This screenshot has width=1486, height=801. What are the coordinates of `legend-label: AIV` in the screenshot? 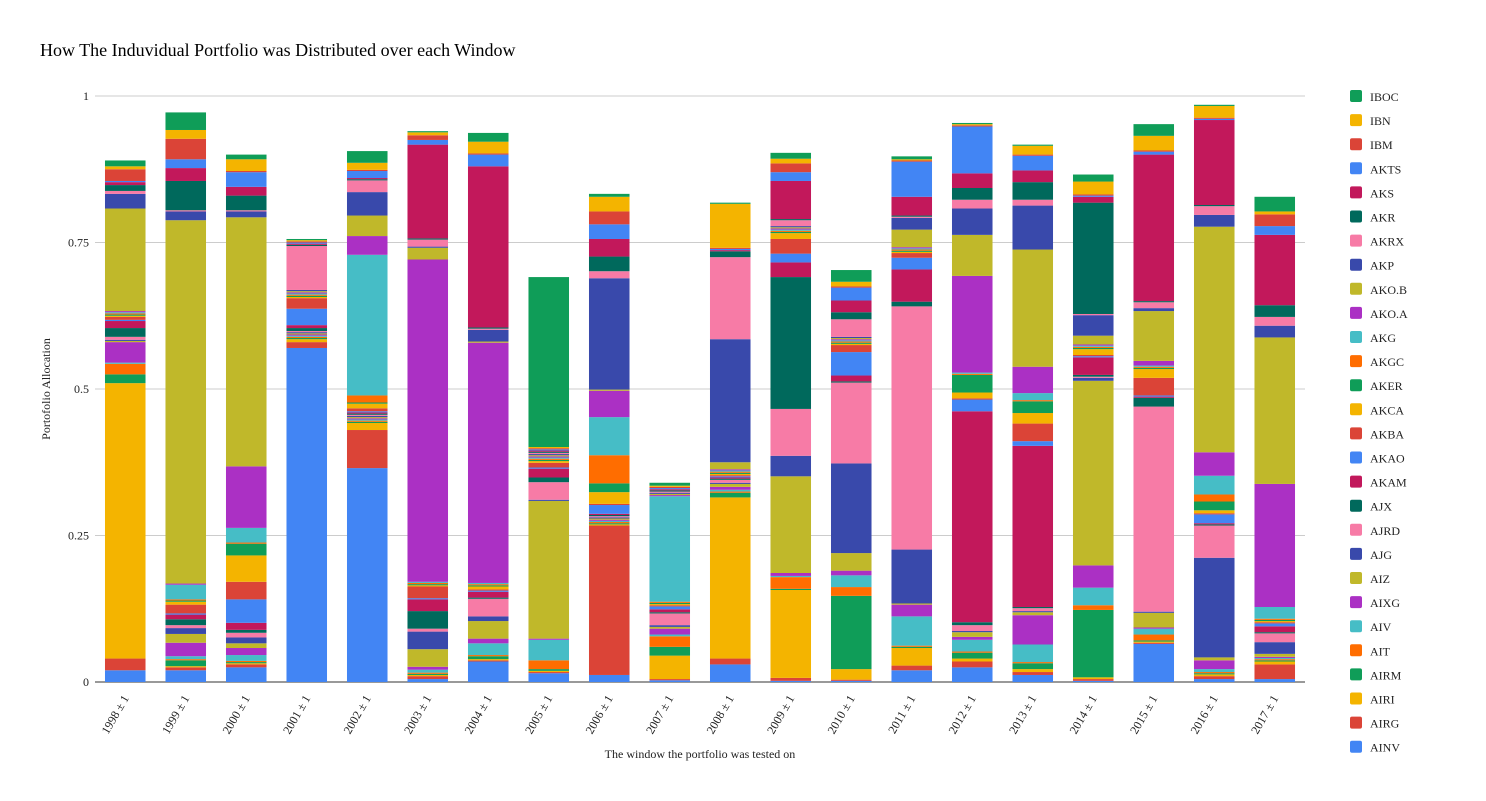 It's located at (1381, 627).